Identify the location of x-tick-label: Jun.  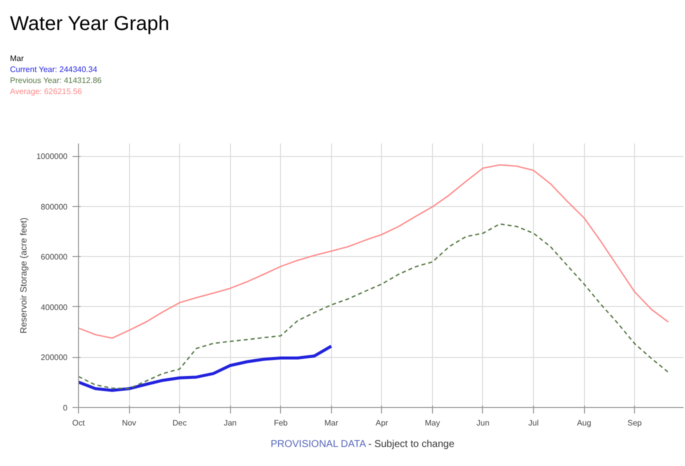
(483, 423).